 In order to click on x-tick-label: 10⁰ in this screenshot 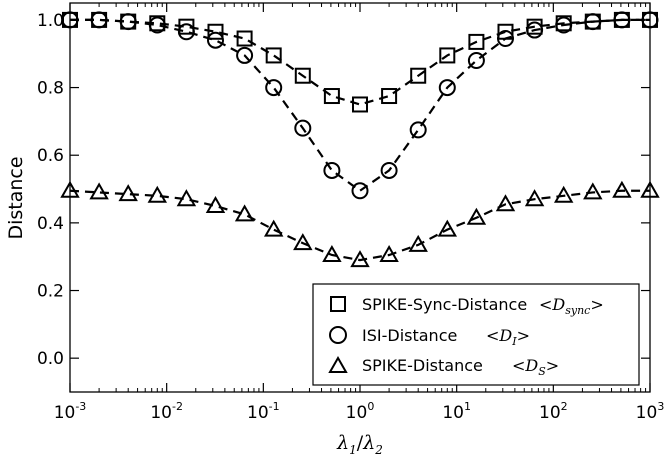, I will do `click(360, 411)`.